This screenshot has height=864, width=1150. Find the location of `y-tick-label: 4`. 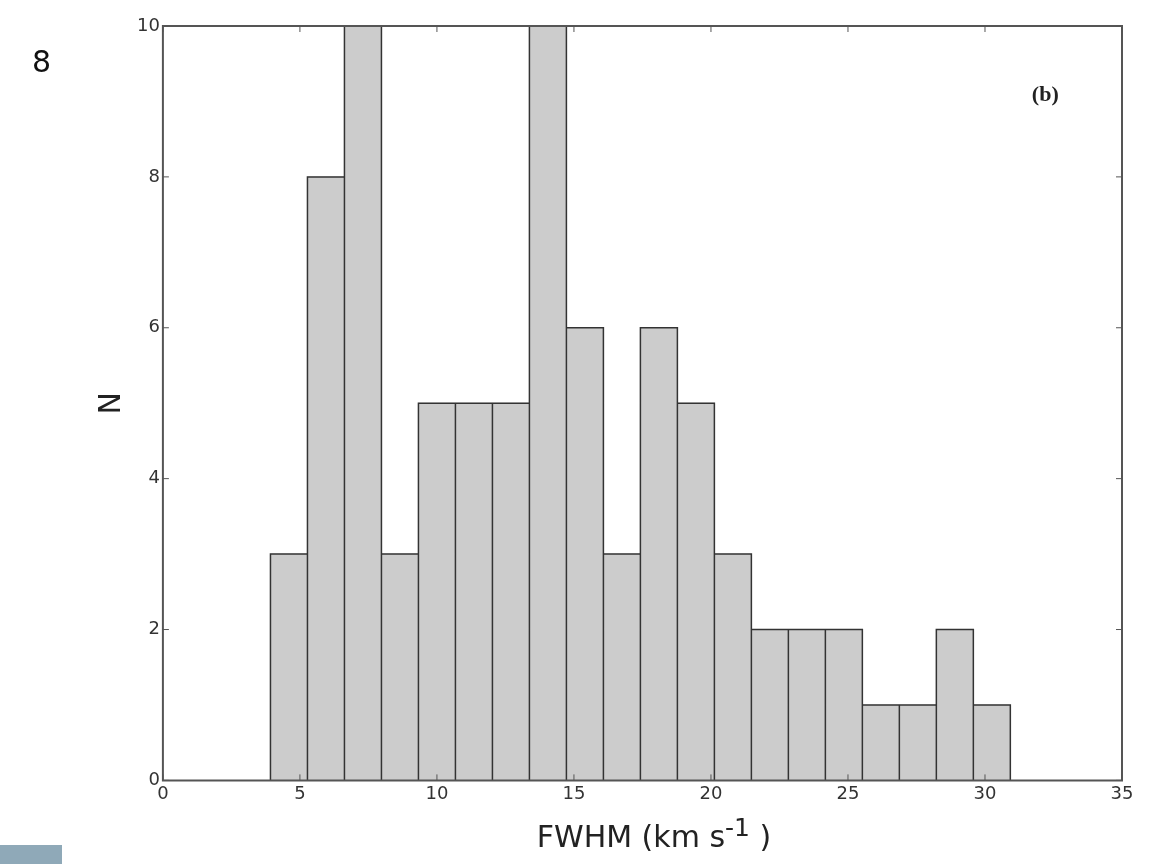

y-tick-label: 4 is located at coordinates (154, 477).